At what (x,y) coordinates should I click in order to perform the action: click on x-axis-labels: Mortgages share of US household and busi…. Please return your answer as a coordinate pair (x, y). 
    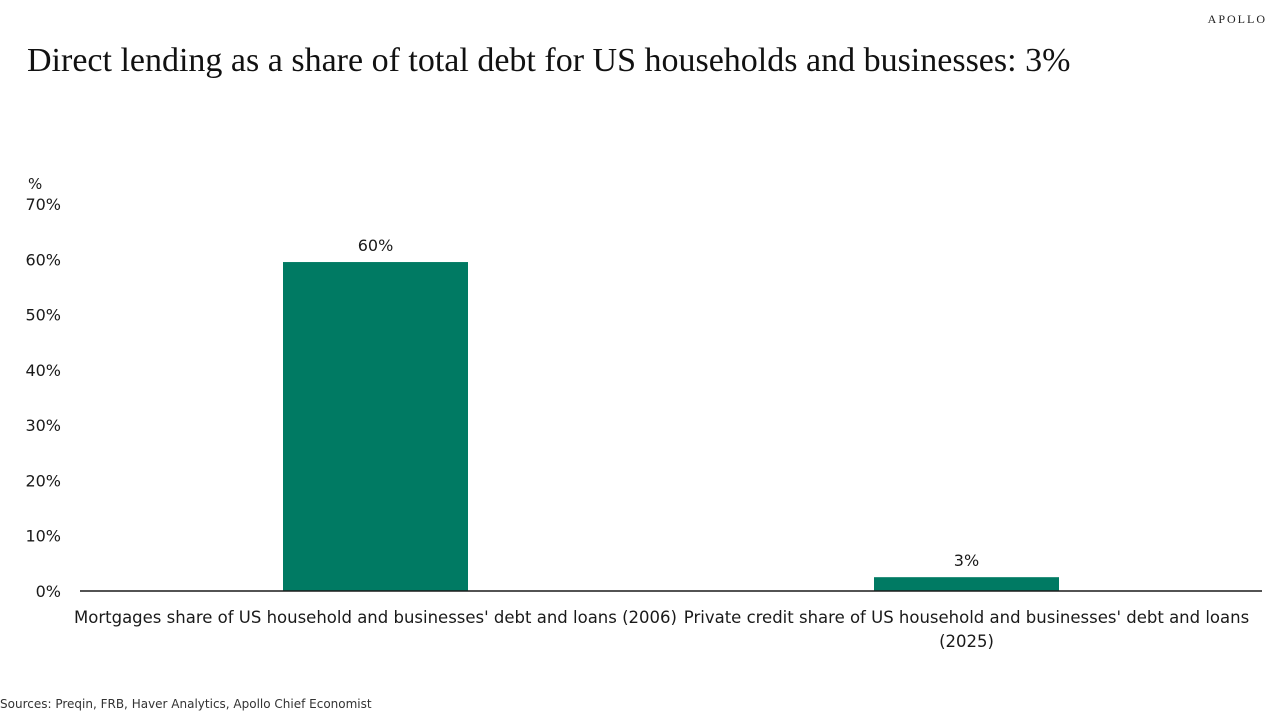
    Looking at the image, I should click on (661, 629).